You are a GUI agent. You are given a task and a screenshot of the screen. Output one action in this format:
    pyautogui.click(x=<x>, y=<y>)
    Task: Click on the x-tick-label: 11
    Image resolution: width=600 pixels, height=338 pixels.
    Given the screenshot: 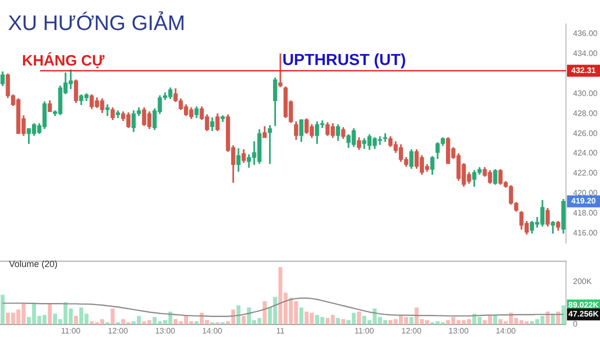 What is the action you would take?
    pyautogui.click(x=281, y=331)
    